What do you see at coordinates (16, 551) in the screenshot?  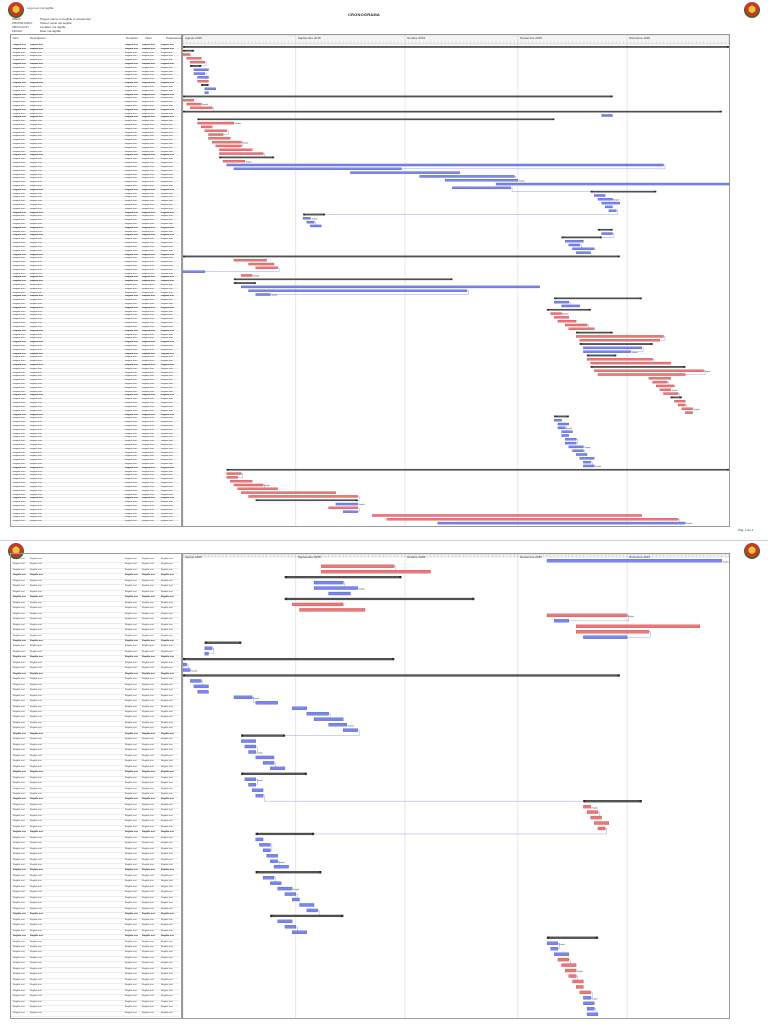 I see `institution-logo-icon` at bounding box center [16, 551].